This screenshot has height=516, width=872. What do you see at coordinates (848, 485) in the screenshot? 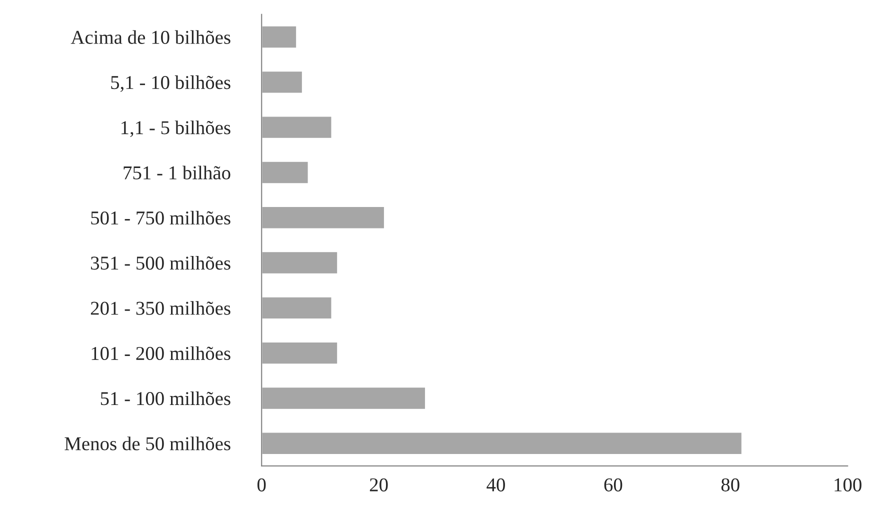
I see `x-tick-label: 100` at bounding box center [848, 485].